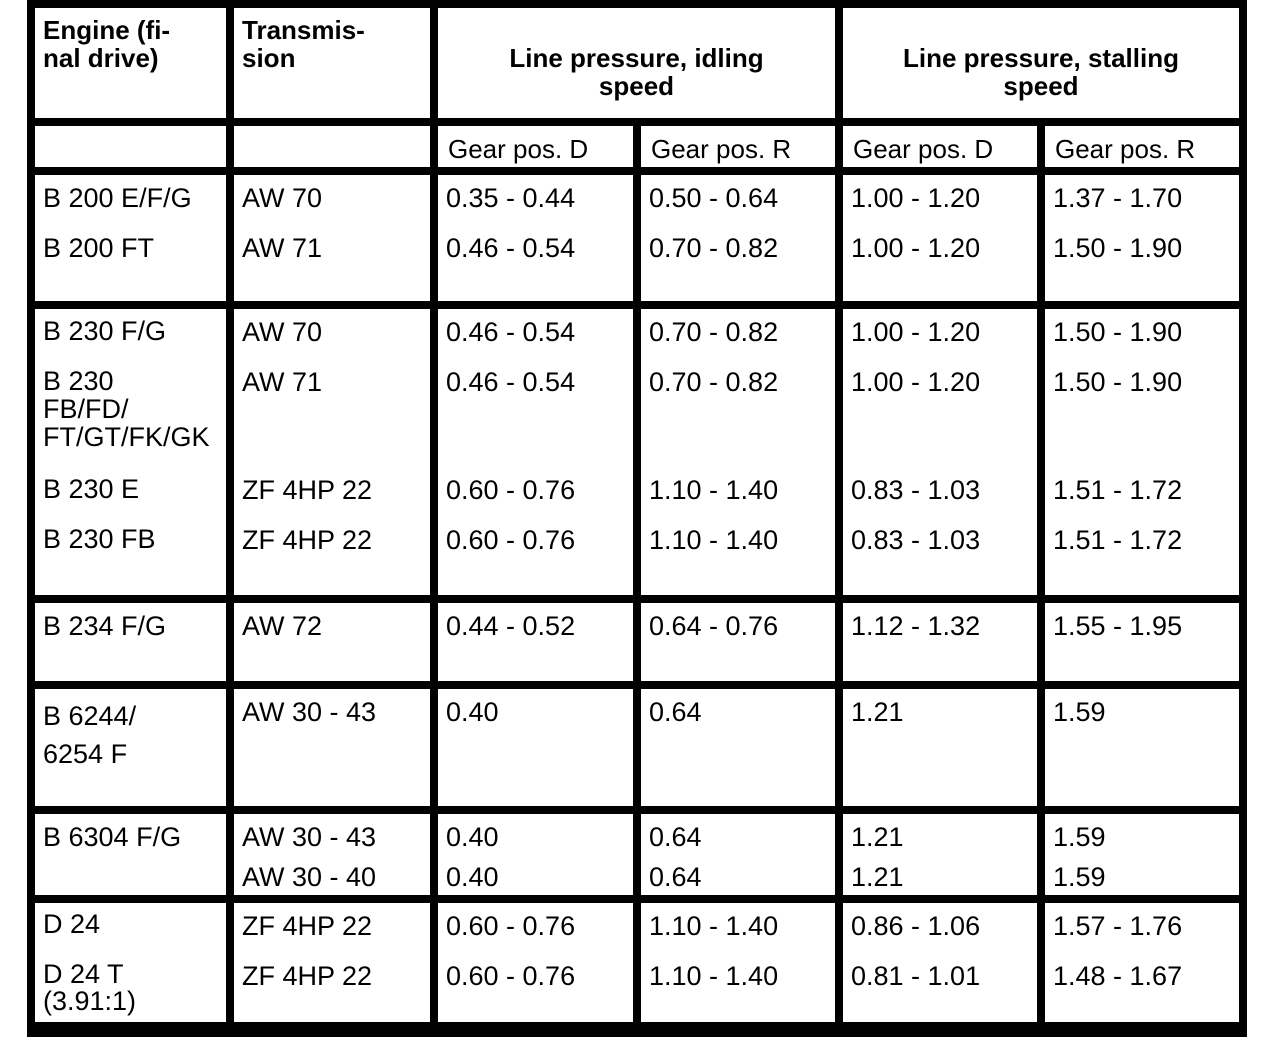 This screenshot has height=1042, width=1280. I want to click on subheader-empty-engine, so click(130, 146).